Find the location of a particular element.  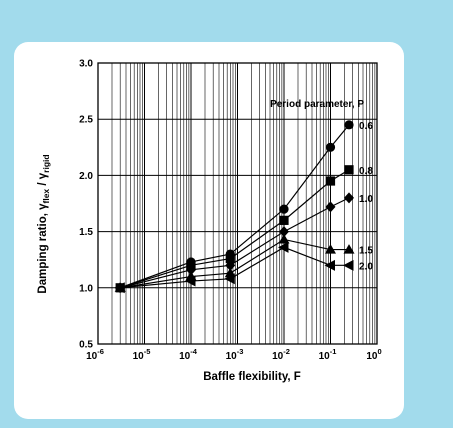

x-axis-label: Baffle flexibility, F is located at coordinates (252, 377).